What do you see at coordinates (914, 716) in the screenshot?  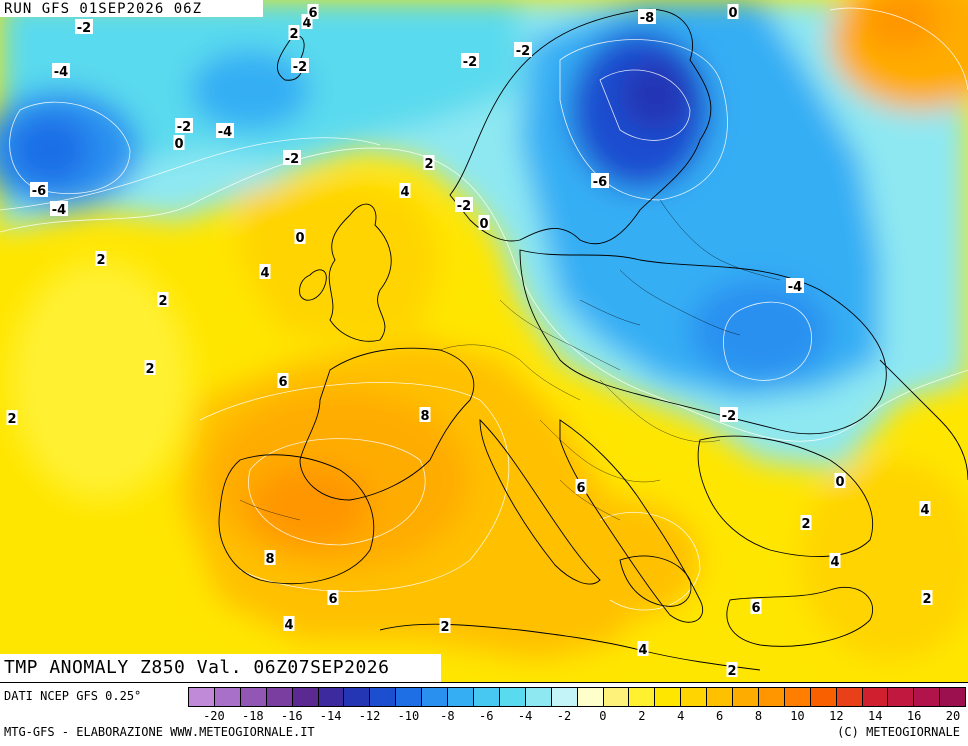 I see `color-scale-tick: 16` at bounding box center [914, 716].